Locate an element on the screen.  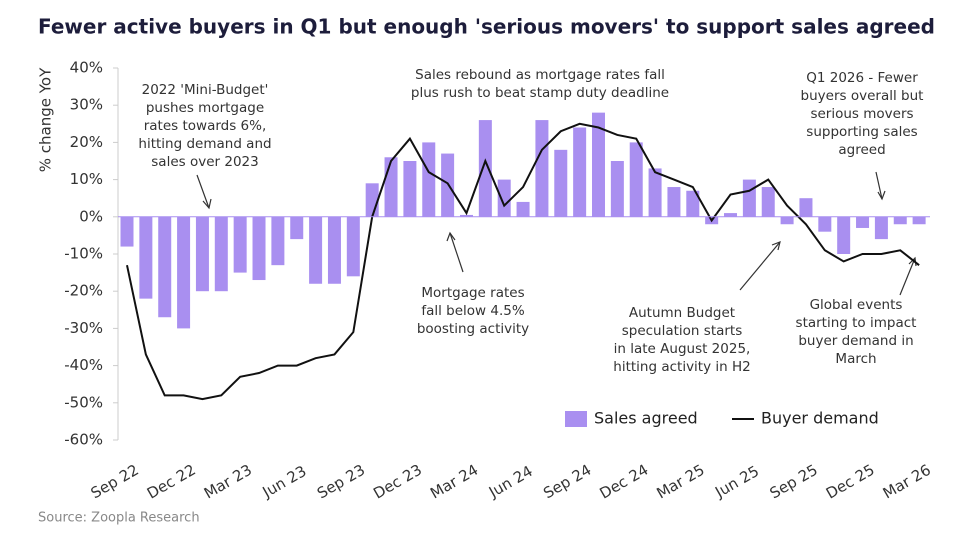
annotation-line: Global events is located at coordinates (856, 305).